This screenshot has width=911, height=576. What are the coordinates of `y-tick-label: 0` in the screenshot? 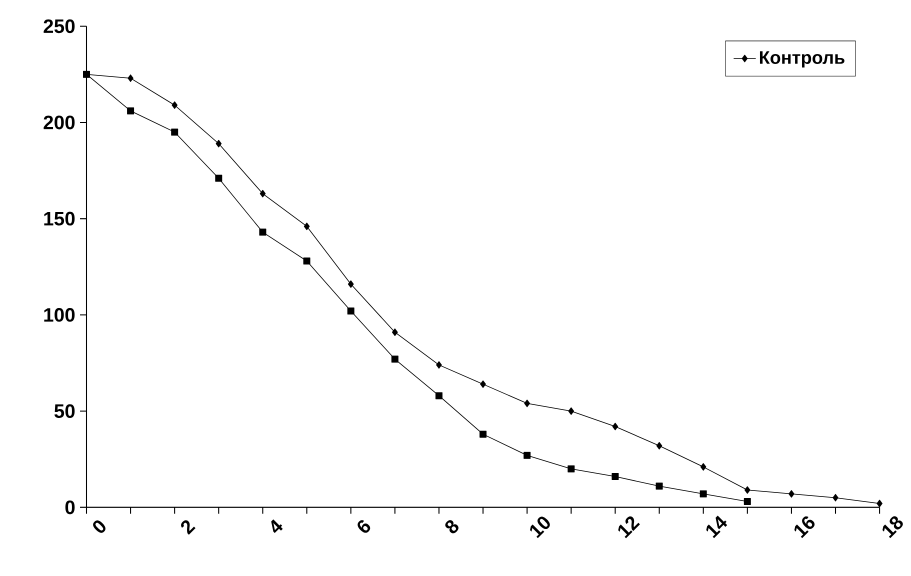 It's located at (70, 507).